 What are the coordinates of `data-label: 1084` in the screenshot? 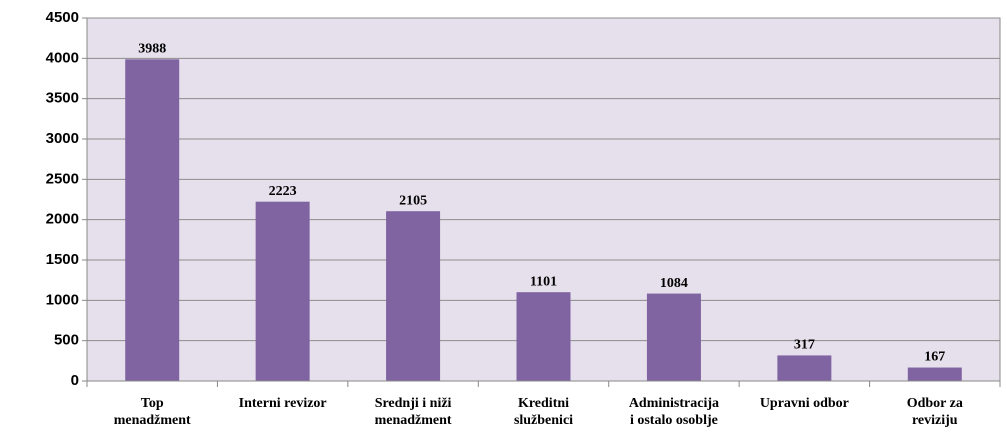 It's located at (674, 283).